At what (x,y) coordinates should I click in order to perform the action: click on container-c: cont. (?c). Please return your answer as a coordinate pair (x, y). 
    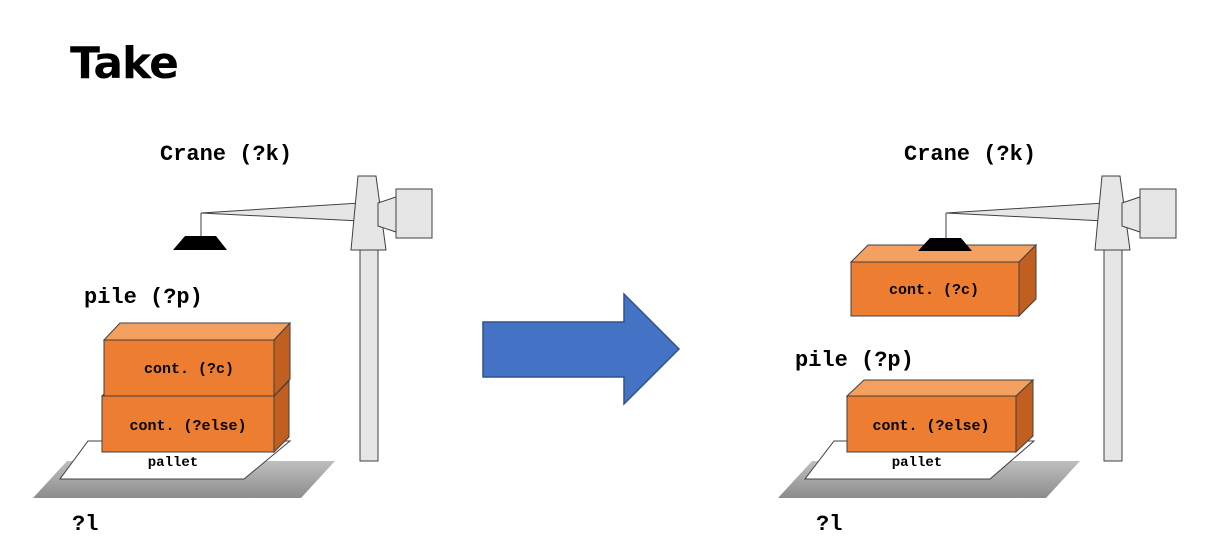
    Looking at the image, I should click on (197, 359).